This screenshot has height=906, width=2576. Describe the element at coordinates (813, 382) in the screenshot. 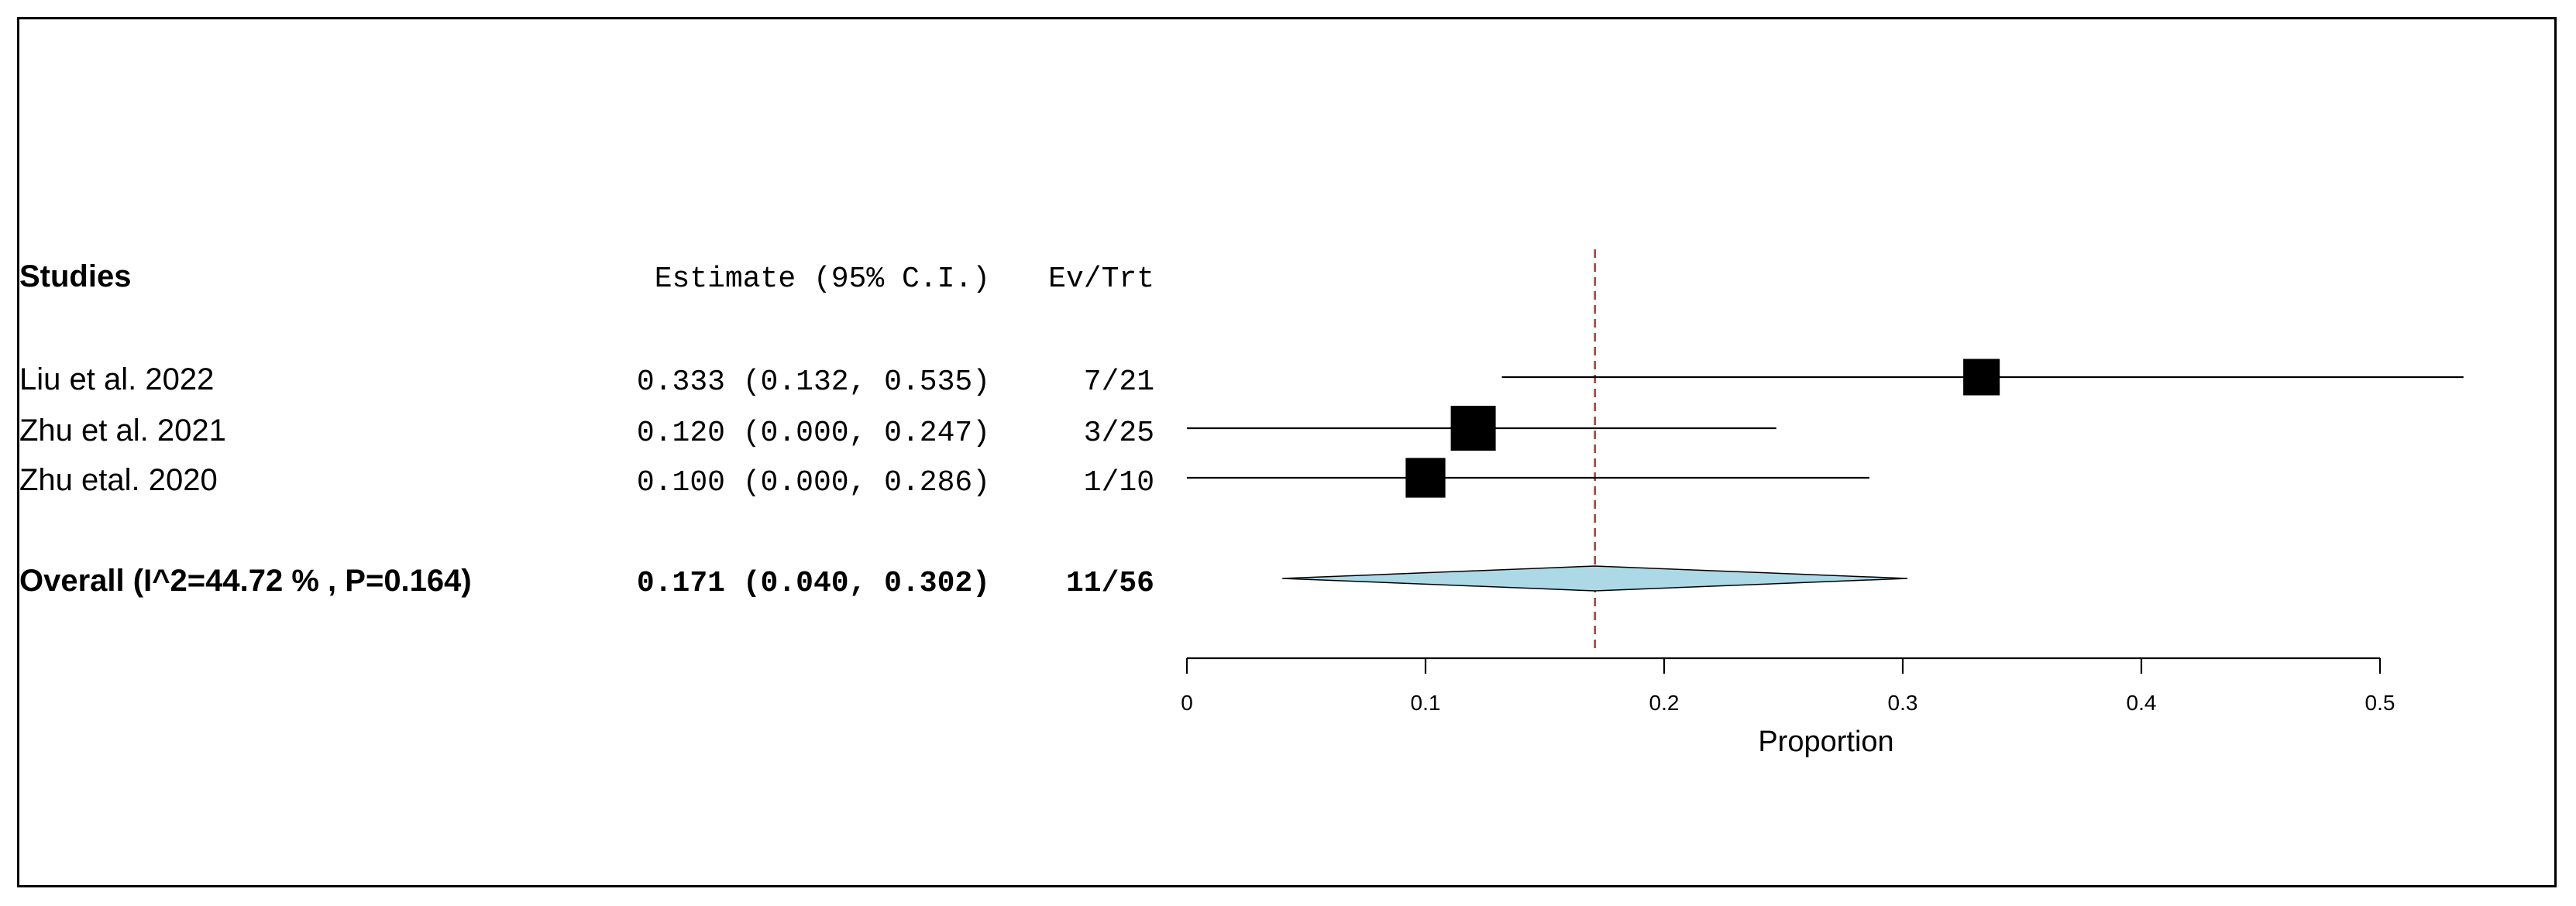

I see `study-estimate-text: 0.333 (0.132, 0.535)` at that location.